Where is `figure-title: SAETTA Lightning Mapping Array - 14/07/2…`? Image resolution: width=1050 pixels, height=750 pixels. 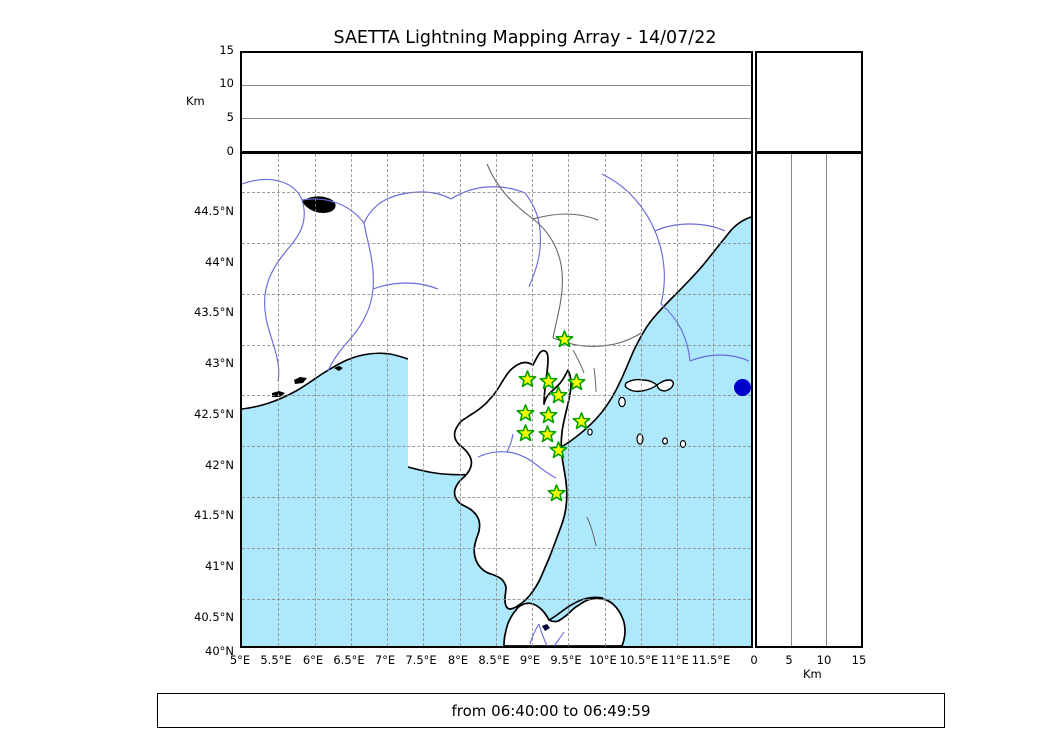
figure-title: SAETTA Lightning Mapping Array - 14/07/2… is located at coordinates (525, 38).